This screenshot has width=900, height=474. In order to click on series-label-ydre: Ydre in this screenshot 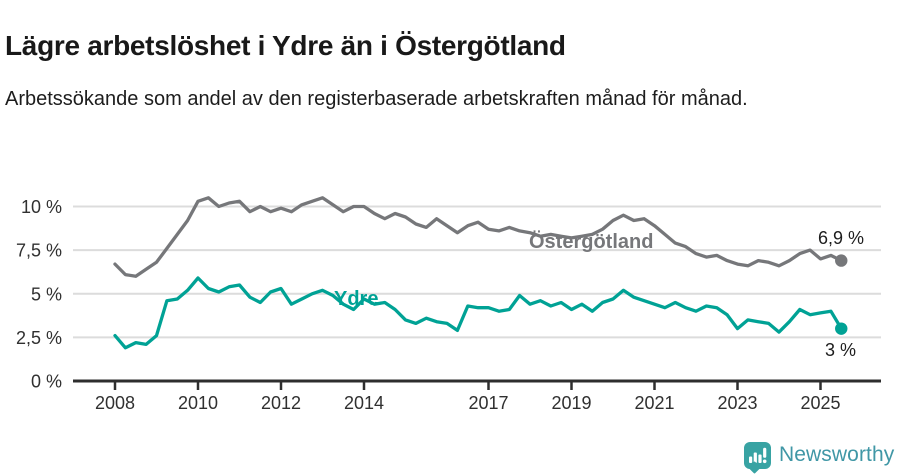, I will do `click(356, 299)`.